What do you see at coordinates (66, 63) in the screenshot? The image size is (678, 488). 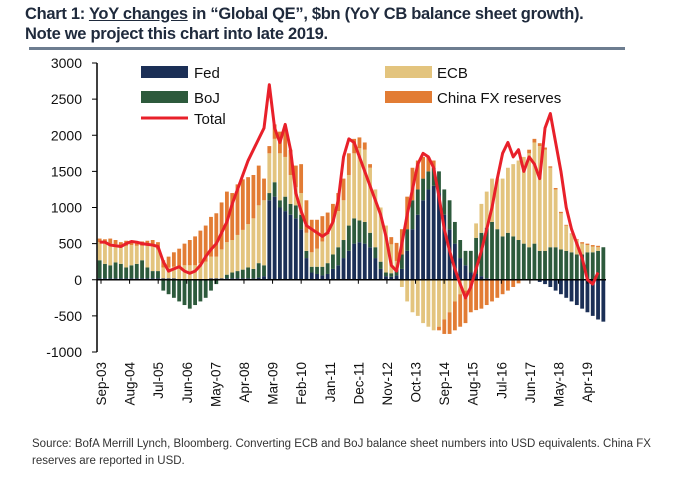 I see `y-tick-label: 3000` at bounding box center [66, 63].